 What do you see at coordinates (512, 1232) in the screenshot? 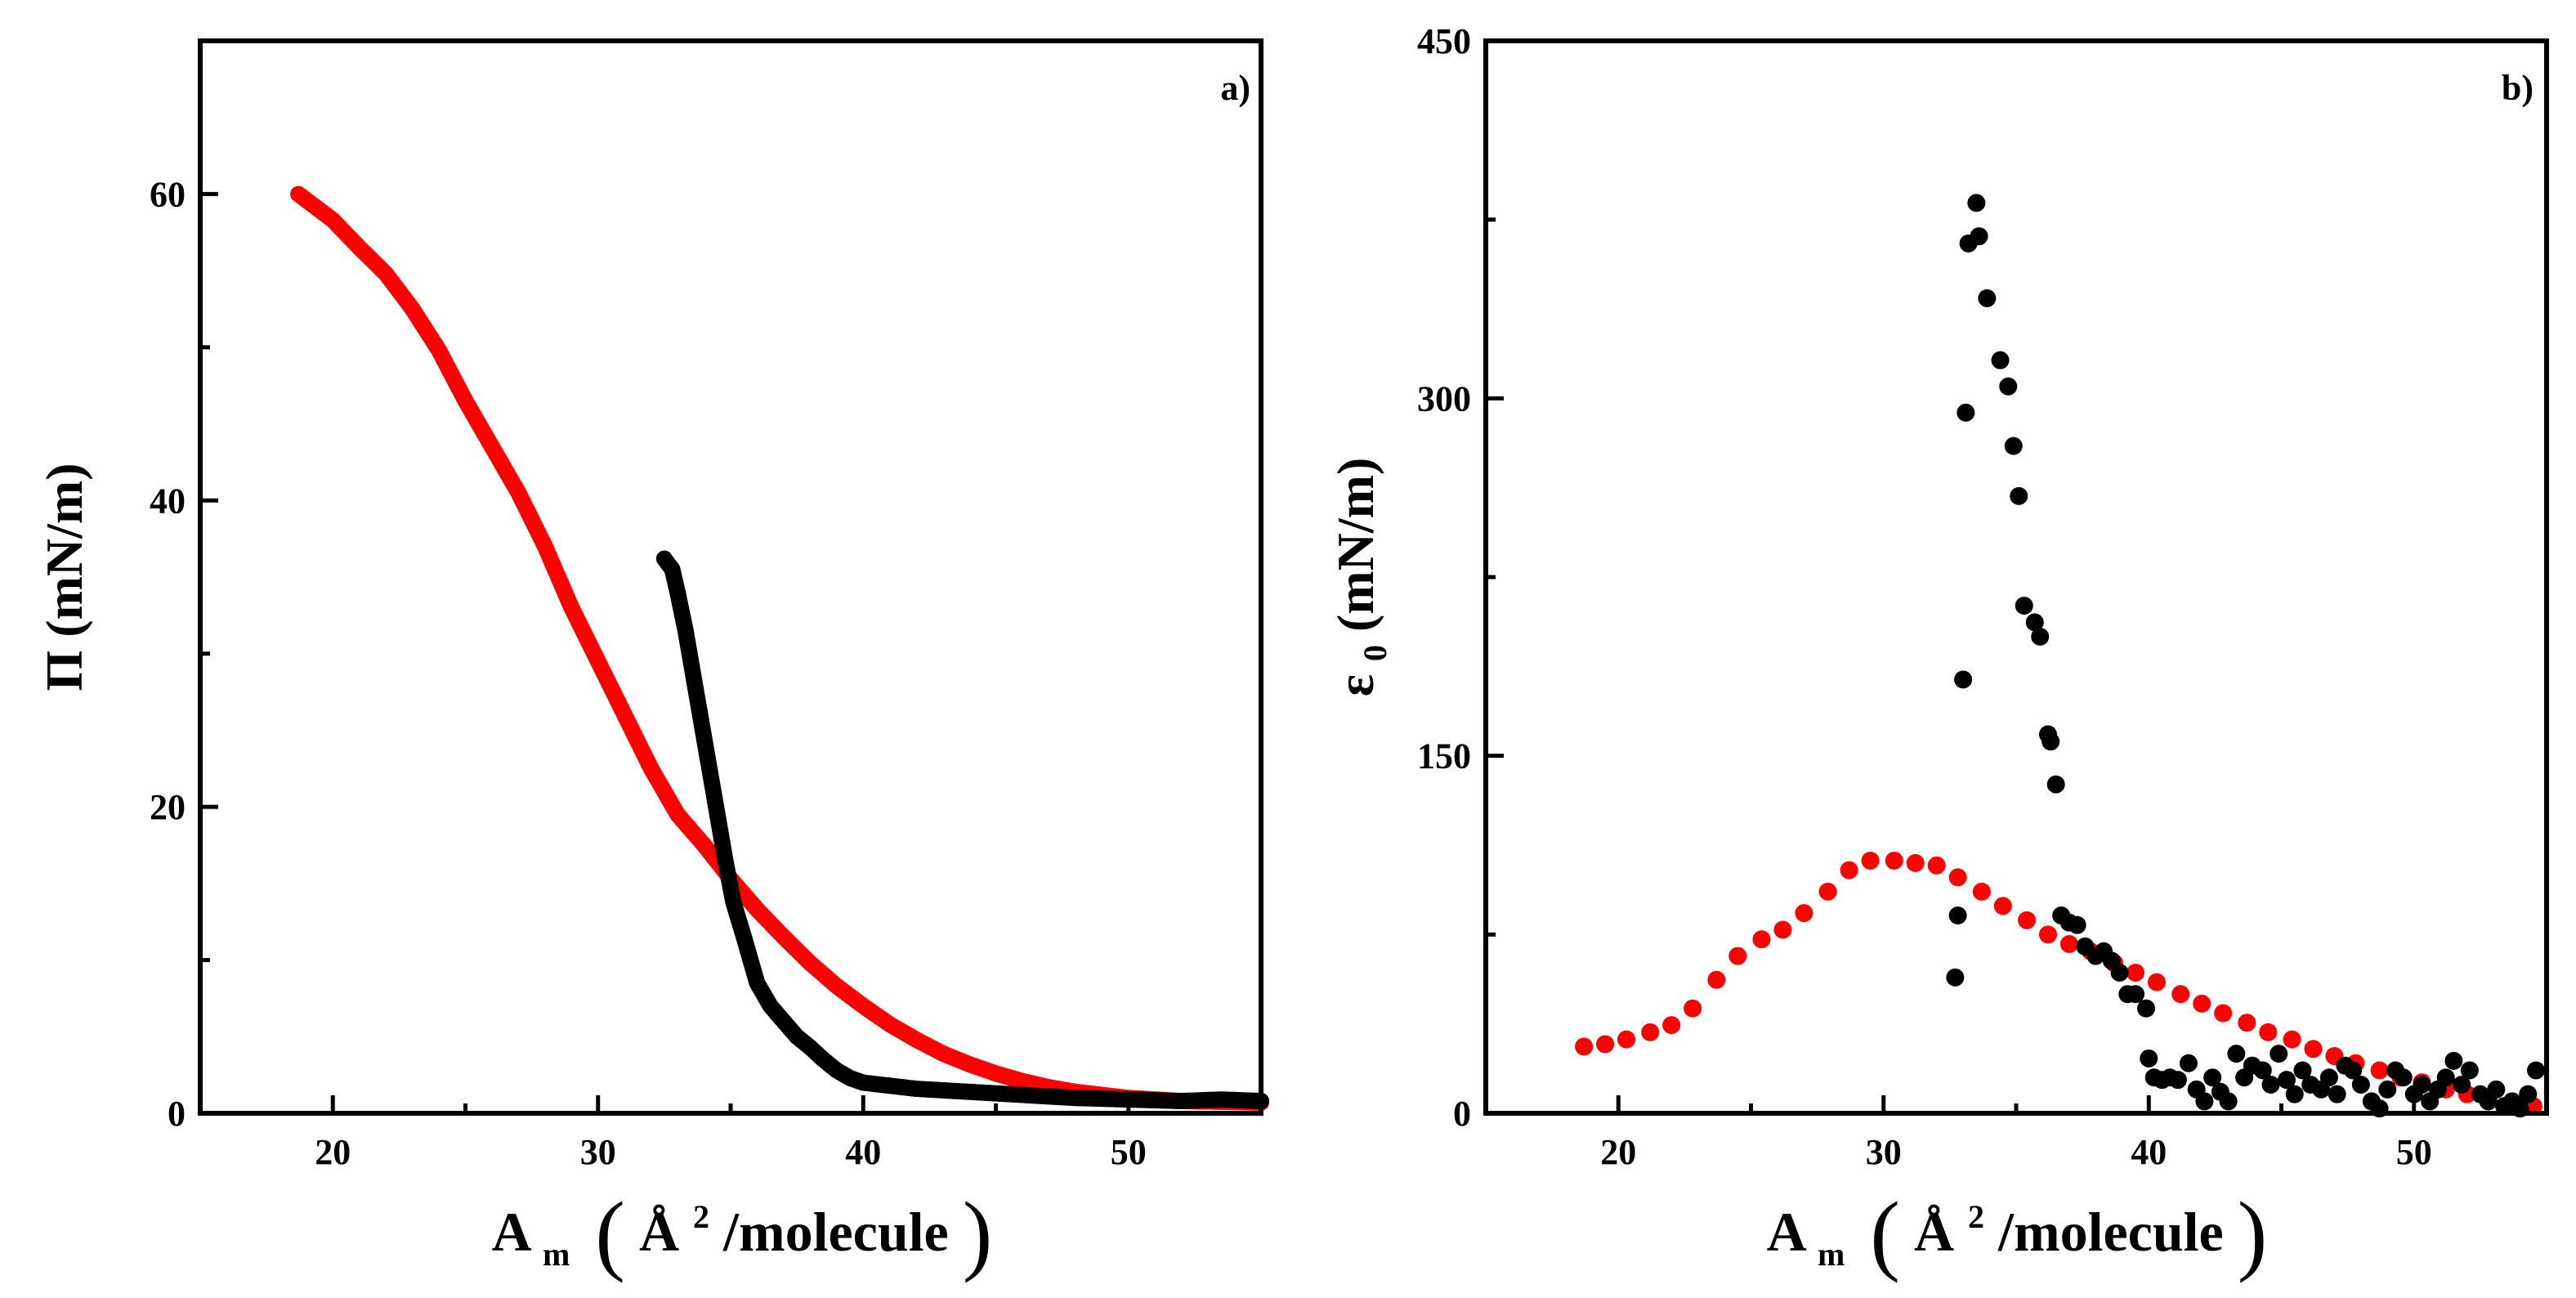
I see `panel-a-x-title-main: A` at bounding box center [512, 1232].